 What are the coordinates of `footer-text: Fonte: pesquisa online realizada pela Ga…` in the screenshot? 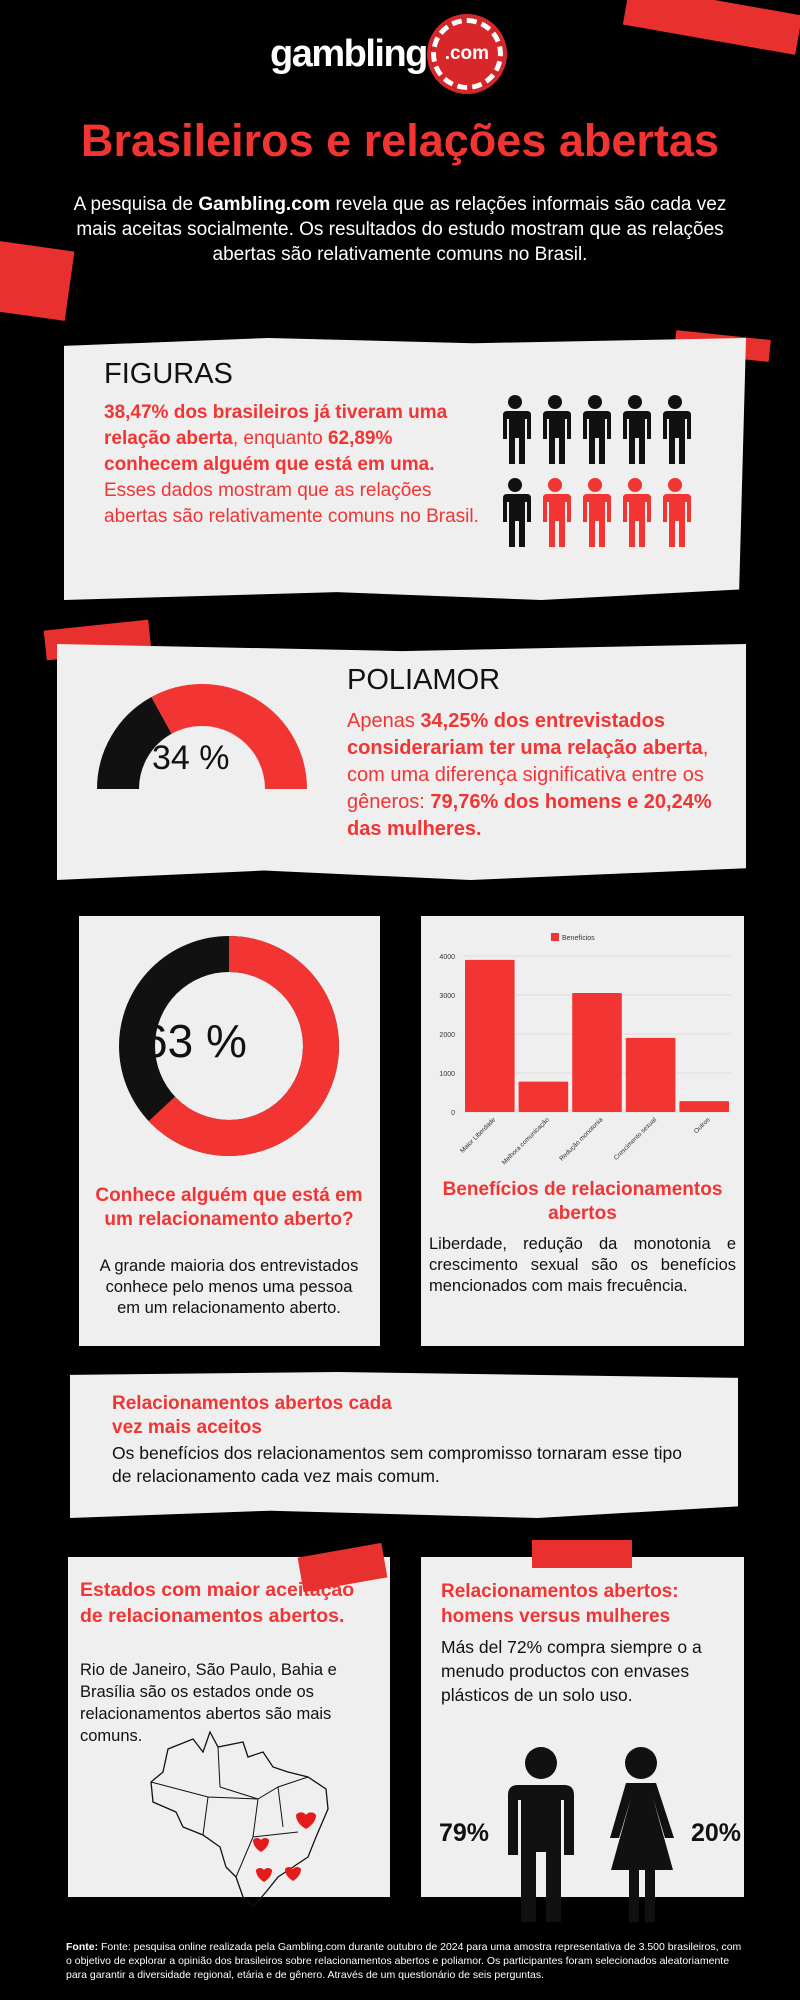 It's located at (404, 1961).